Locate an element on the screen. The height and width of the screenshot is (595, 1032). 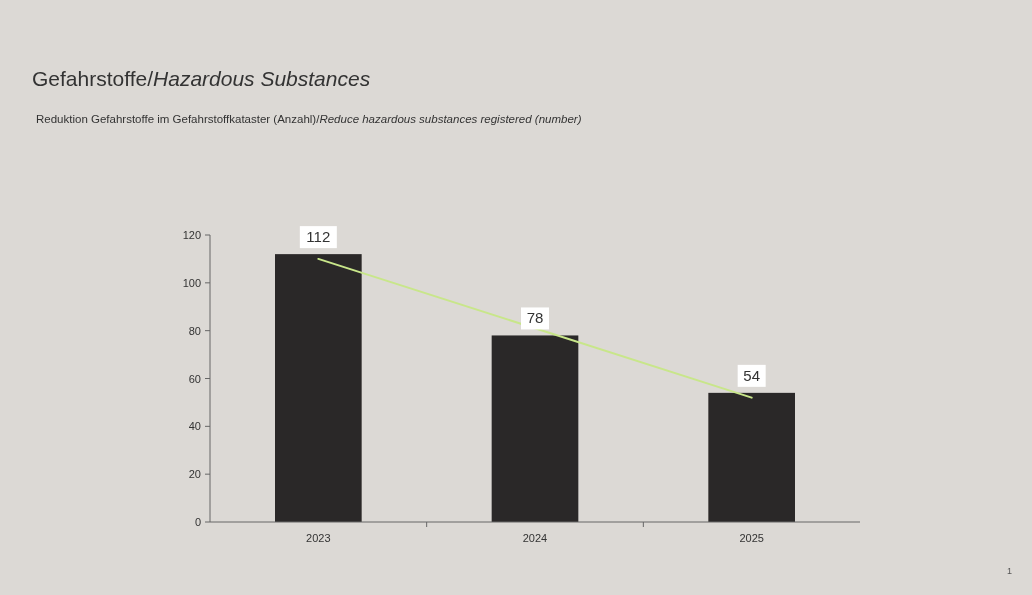
y-tick-label: 0 is located at coordinates (197, 522).